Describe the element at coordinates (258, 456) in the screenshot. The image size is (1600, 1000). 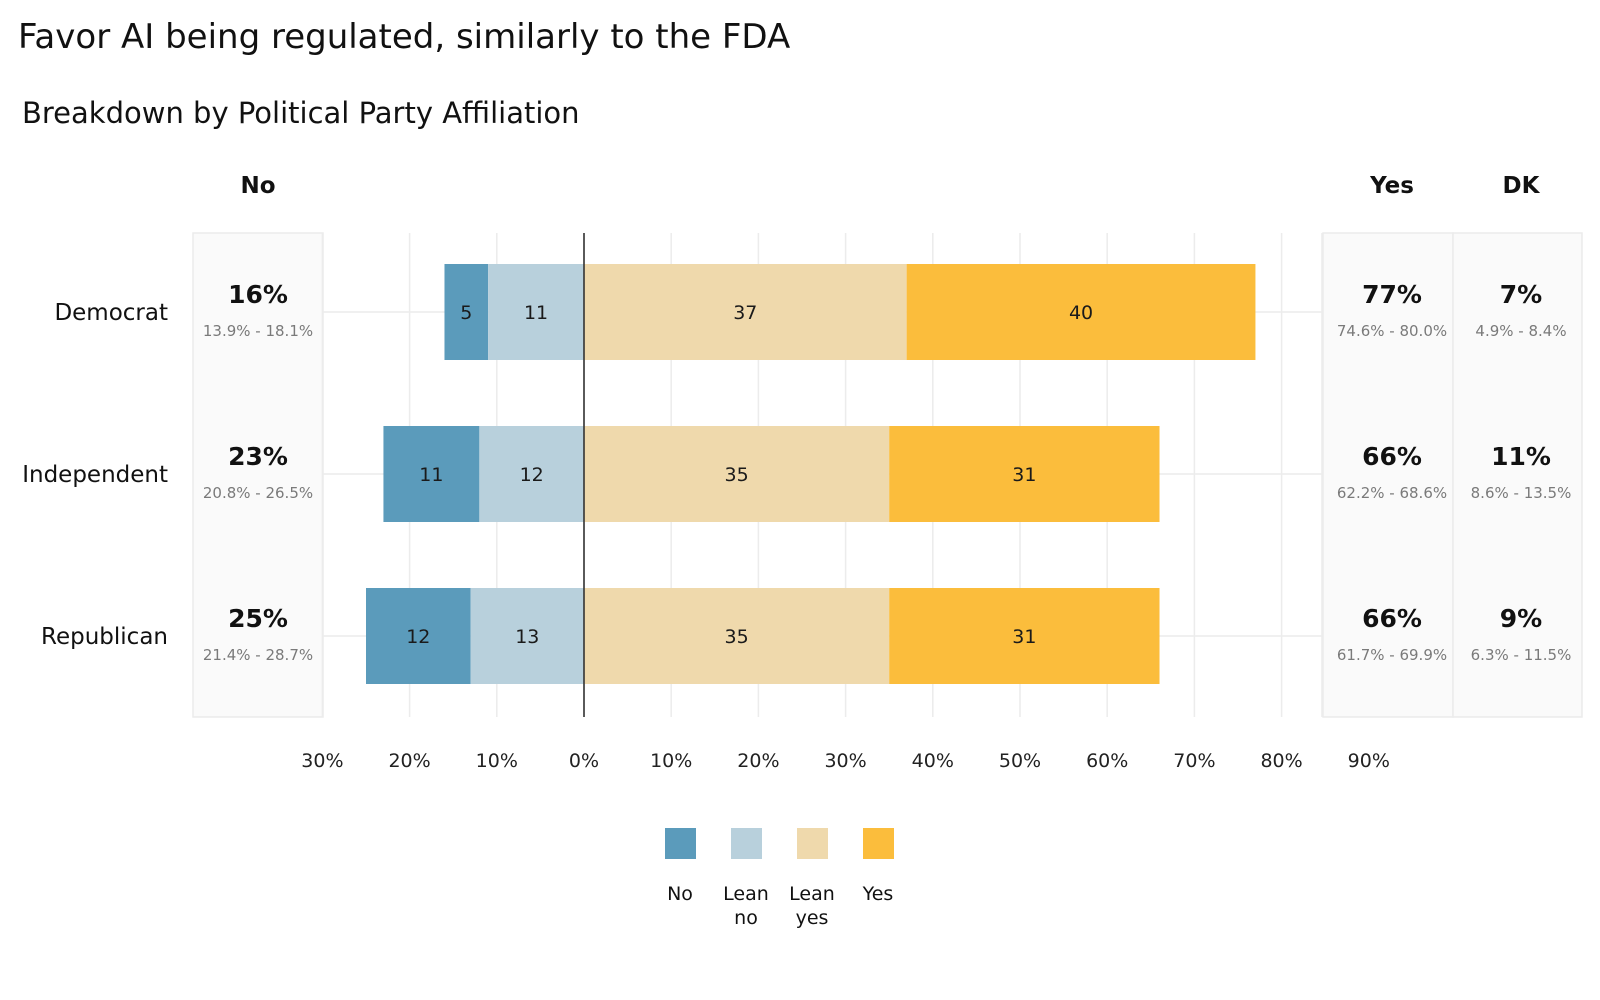
I see `summary-no-pct: 23%` at that location.